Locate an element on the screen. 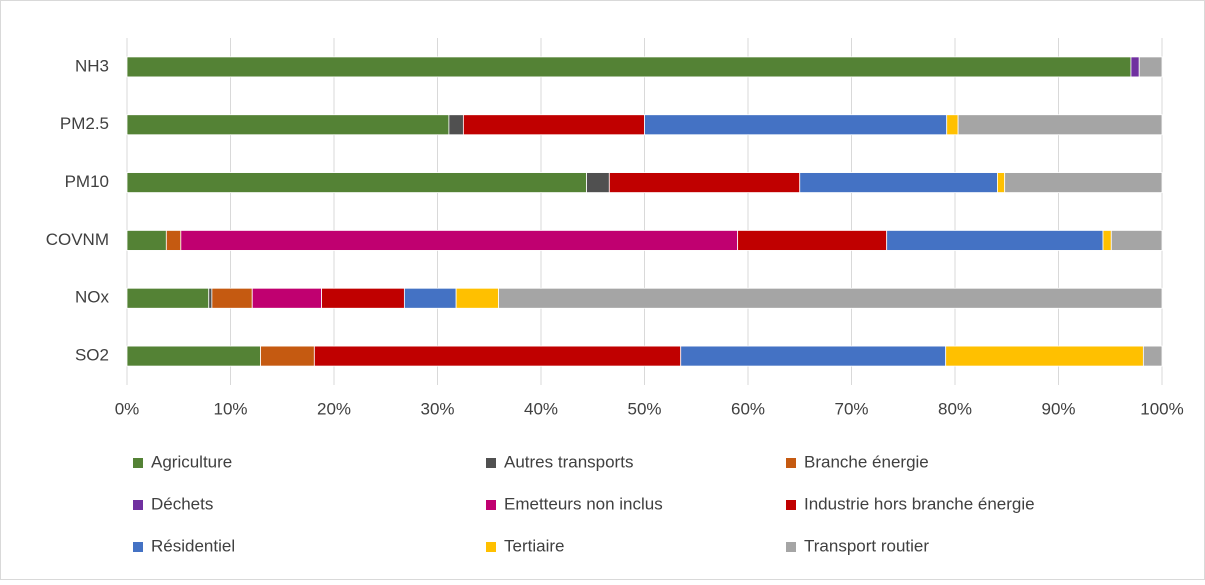 Image resolution: width=1205 pixels, height=585 pixels. x-tick-label: 50% is located at coordinates (644, 408).